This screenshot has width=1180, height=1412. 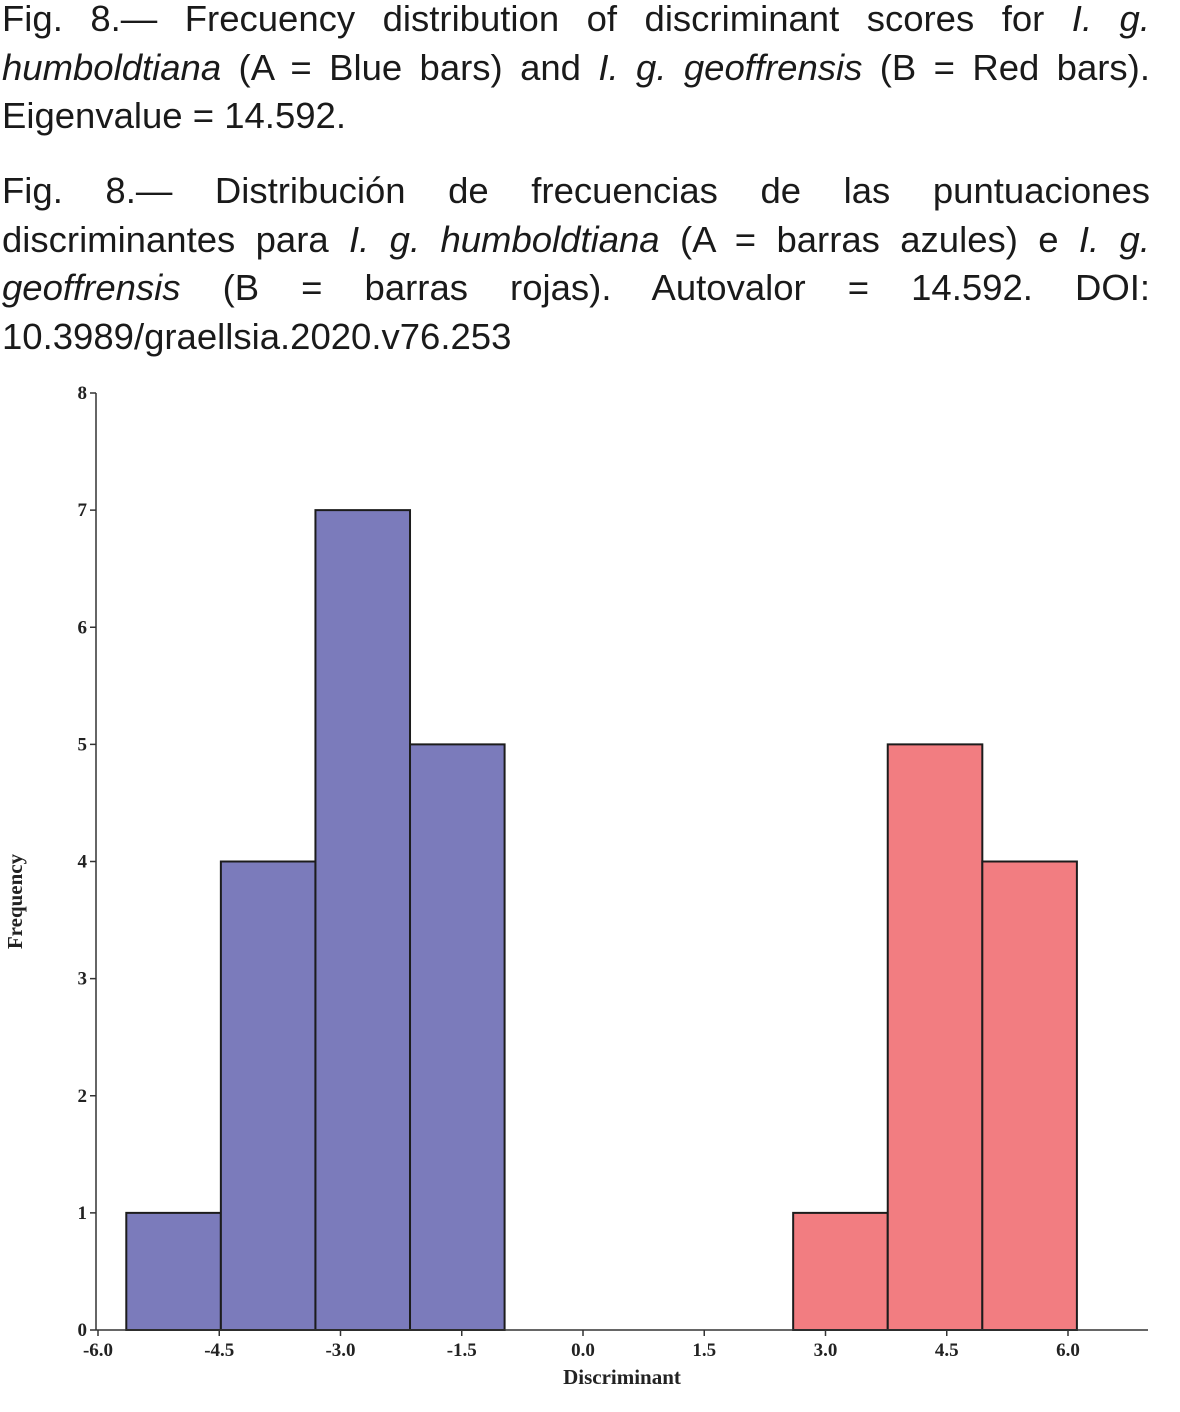 What do you see at coordinates (704, 1350) in the screenshot?
I see `x-tick-label-5: 1.5` at bounding box center [704, 1350].